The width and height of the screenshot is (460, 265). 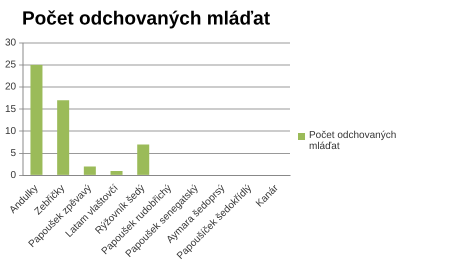 What do you see at coordinates (11, 87) in the screenshot?
I see `y-tick-label: 20` at bounding box center [11, 87].